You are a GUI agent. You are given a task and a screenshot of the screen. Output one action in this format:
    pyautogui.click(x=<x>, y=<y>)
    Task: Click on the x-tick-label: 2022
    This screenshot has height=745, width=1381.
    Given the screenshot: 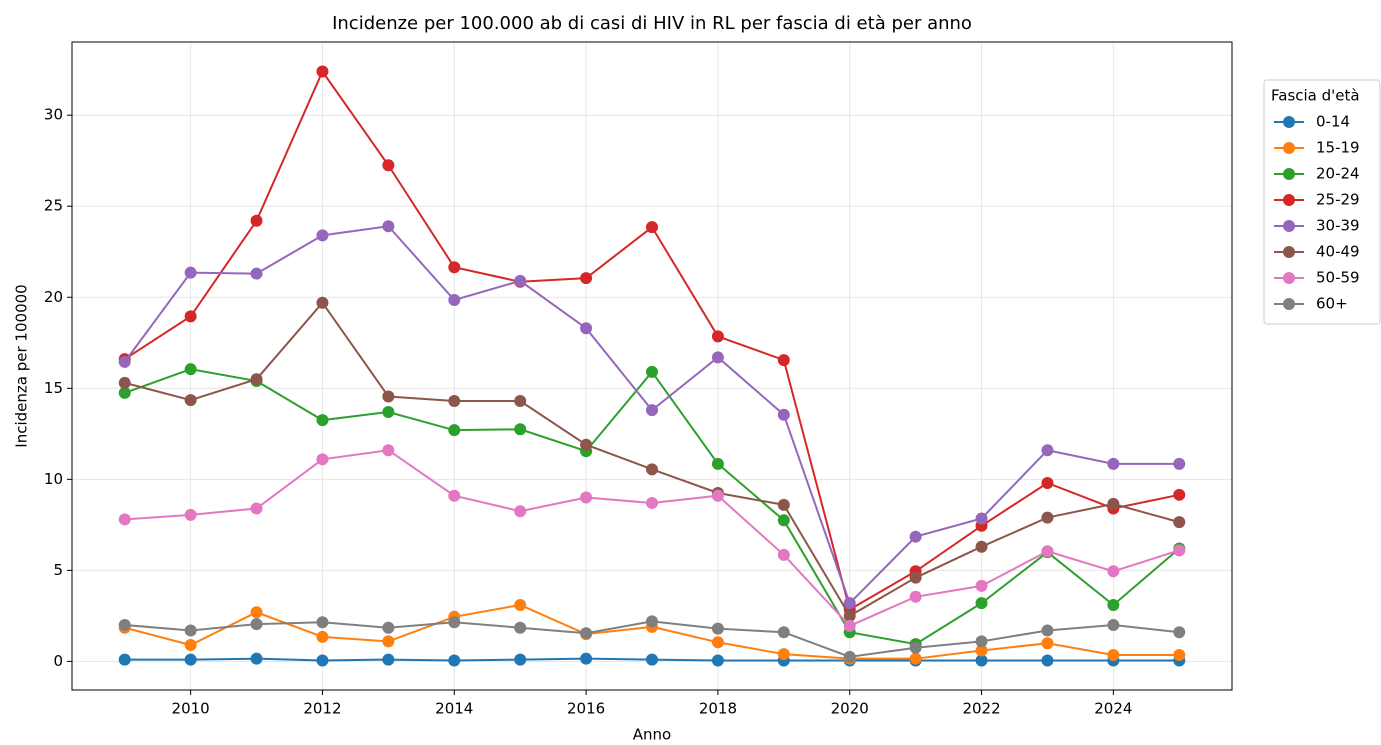 What is the action you would take?
    pyautogui.click(x=981, y=709)
    